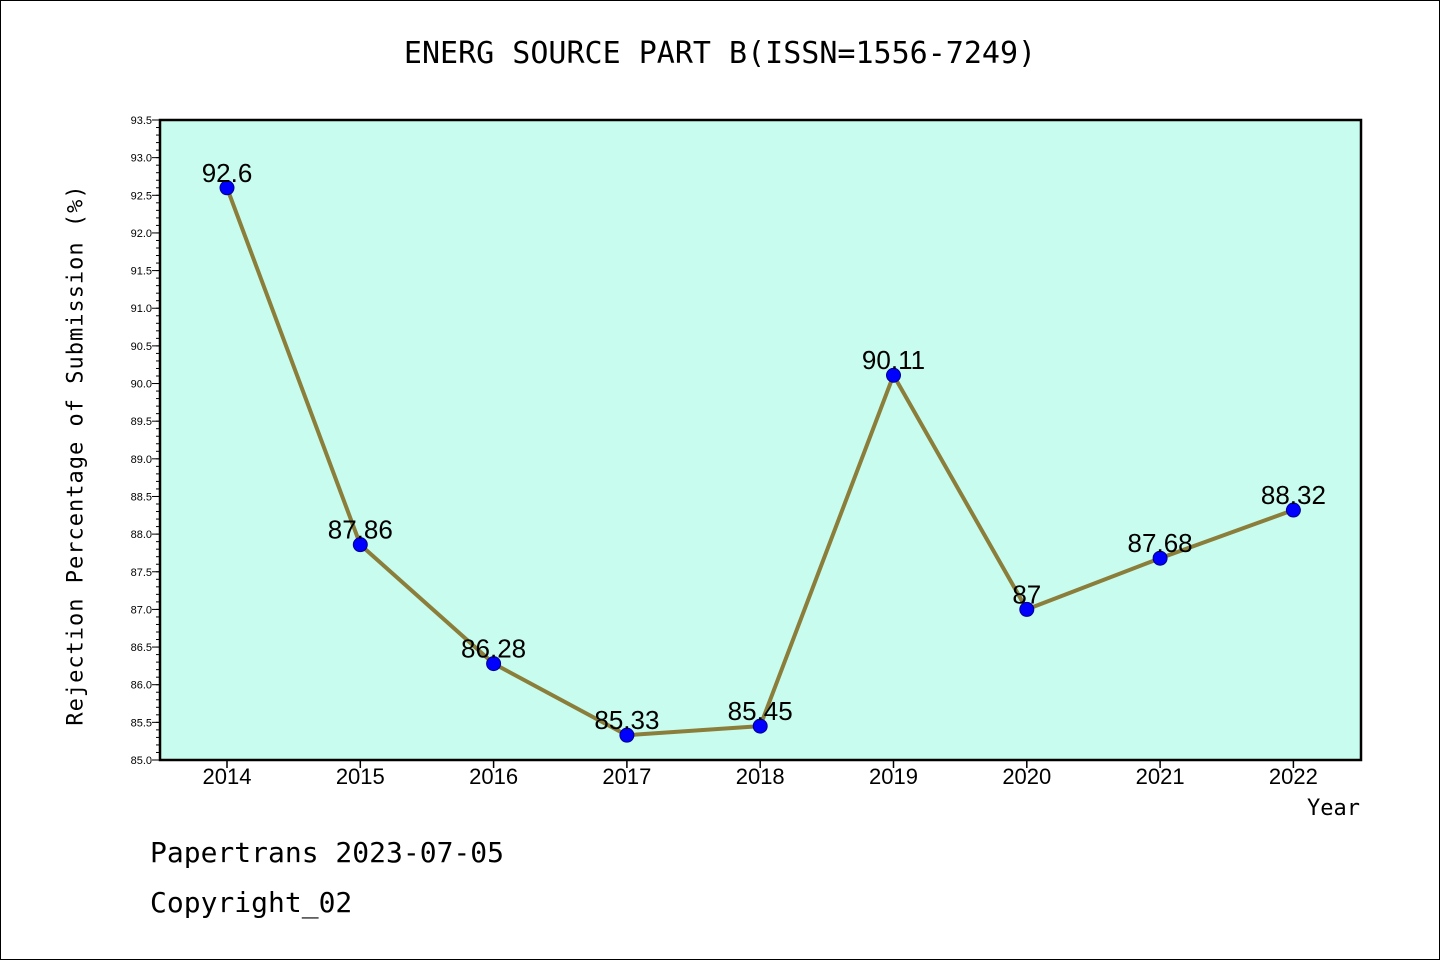 This screenshot has width=1440, height=960. Describe the element at coordinates (141, 535) in the screenshot. I see `y-tick-label: 88.0` at that location.